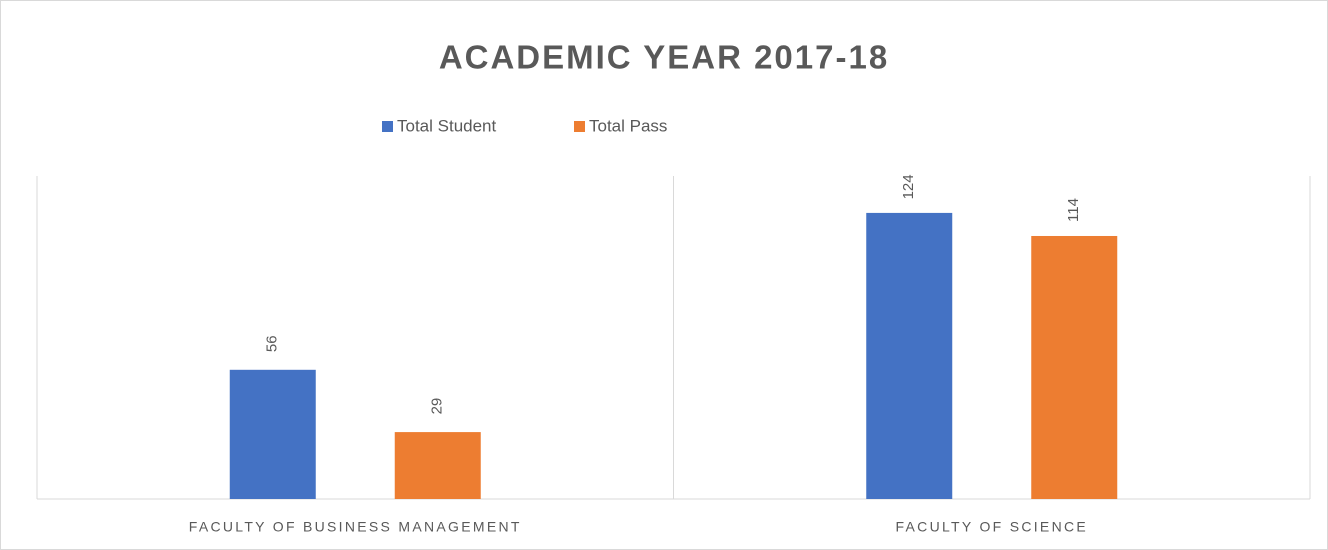 This screenshot has width=1328, height=550. I want to click on x-tick-label: FACULTY OF BUSINESS MANAGEMENT, so click(355, 527).